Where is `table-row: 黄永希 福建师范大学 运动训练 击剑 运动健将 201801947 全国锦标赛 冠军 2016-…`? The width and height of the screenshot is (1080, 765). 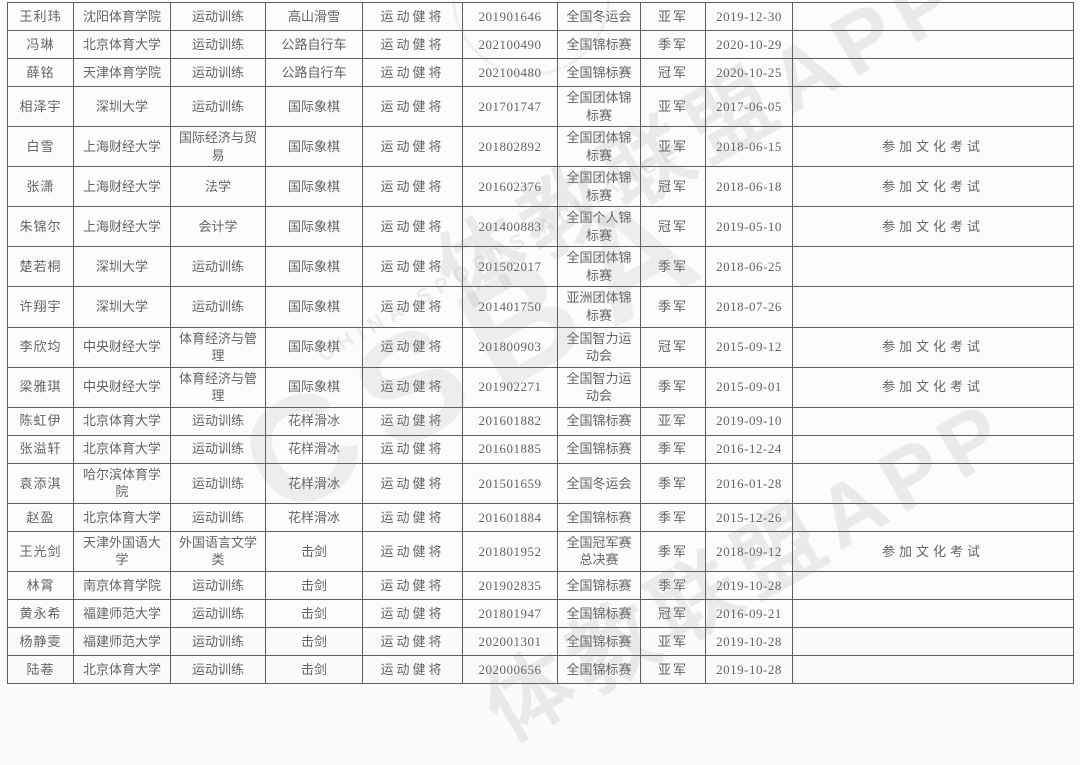
table-row: 黄永希 福建师范大学 运动训练 击剑 运动健将 201801947 全国锦标赛 冠军 2016-… is located at coordinates (540, 613).